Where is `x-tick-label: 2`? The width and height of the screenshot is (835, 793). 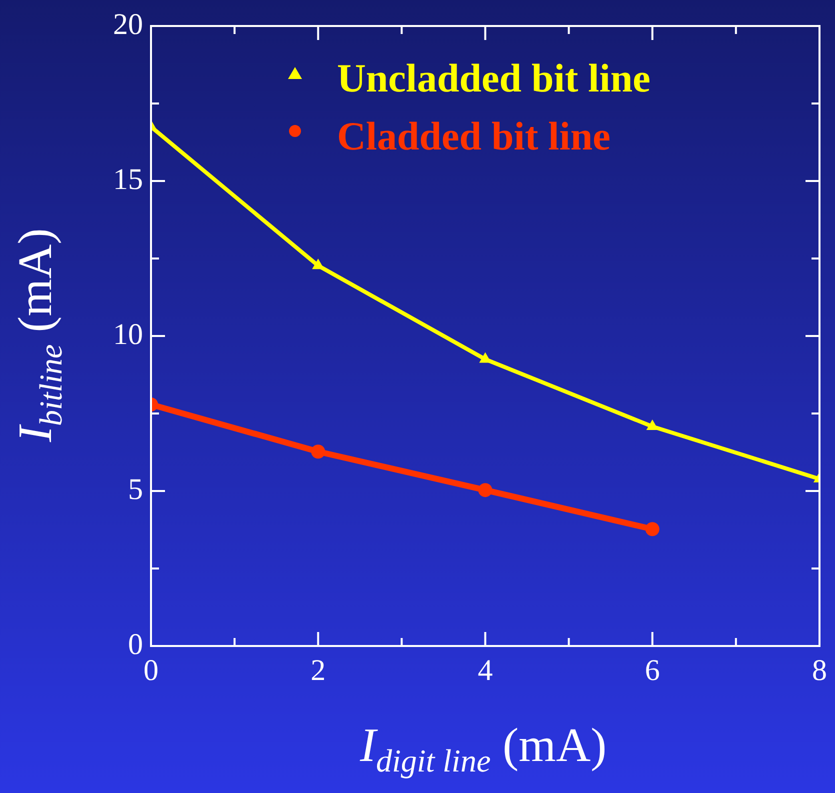 x-tick-label: 2 is located at coordinates (318, 670).